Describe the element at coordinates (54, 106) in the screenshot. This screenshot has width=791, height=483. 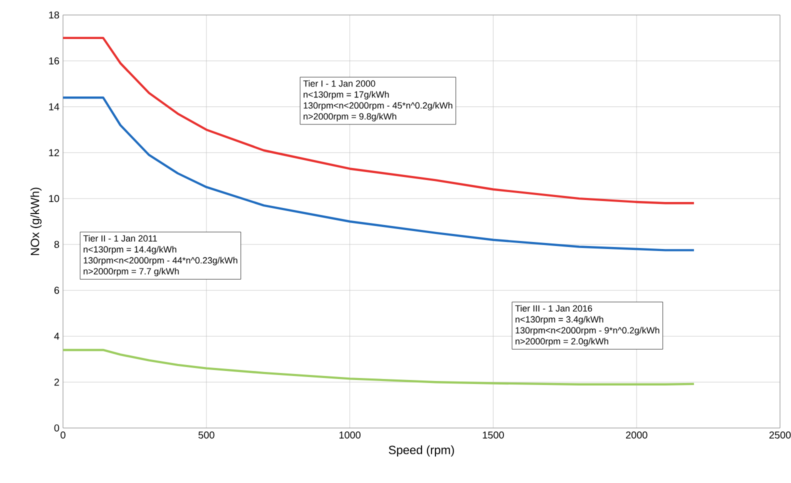
I see `y-tick-label: 14` at that location.